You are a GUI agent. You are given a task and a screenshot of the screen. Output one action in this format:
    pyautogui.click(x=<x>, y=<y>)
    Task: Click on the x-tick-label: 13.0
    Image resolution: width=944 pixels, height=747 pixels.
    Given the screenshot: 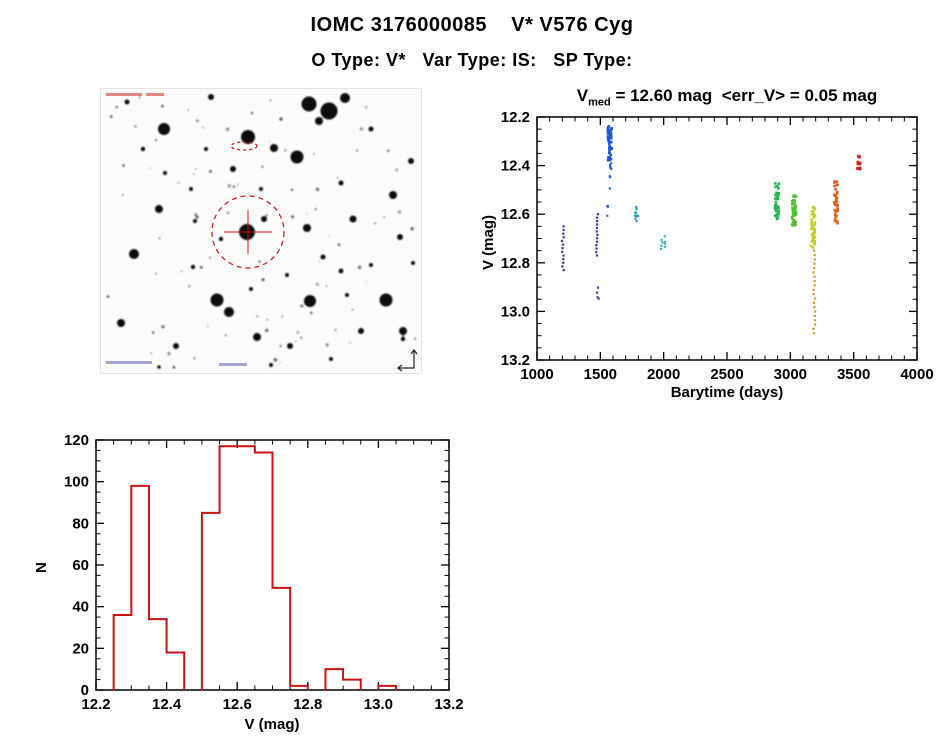 What is the action you would take?
    pyautogui.click(x=378, y=704)
    